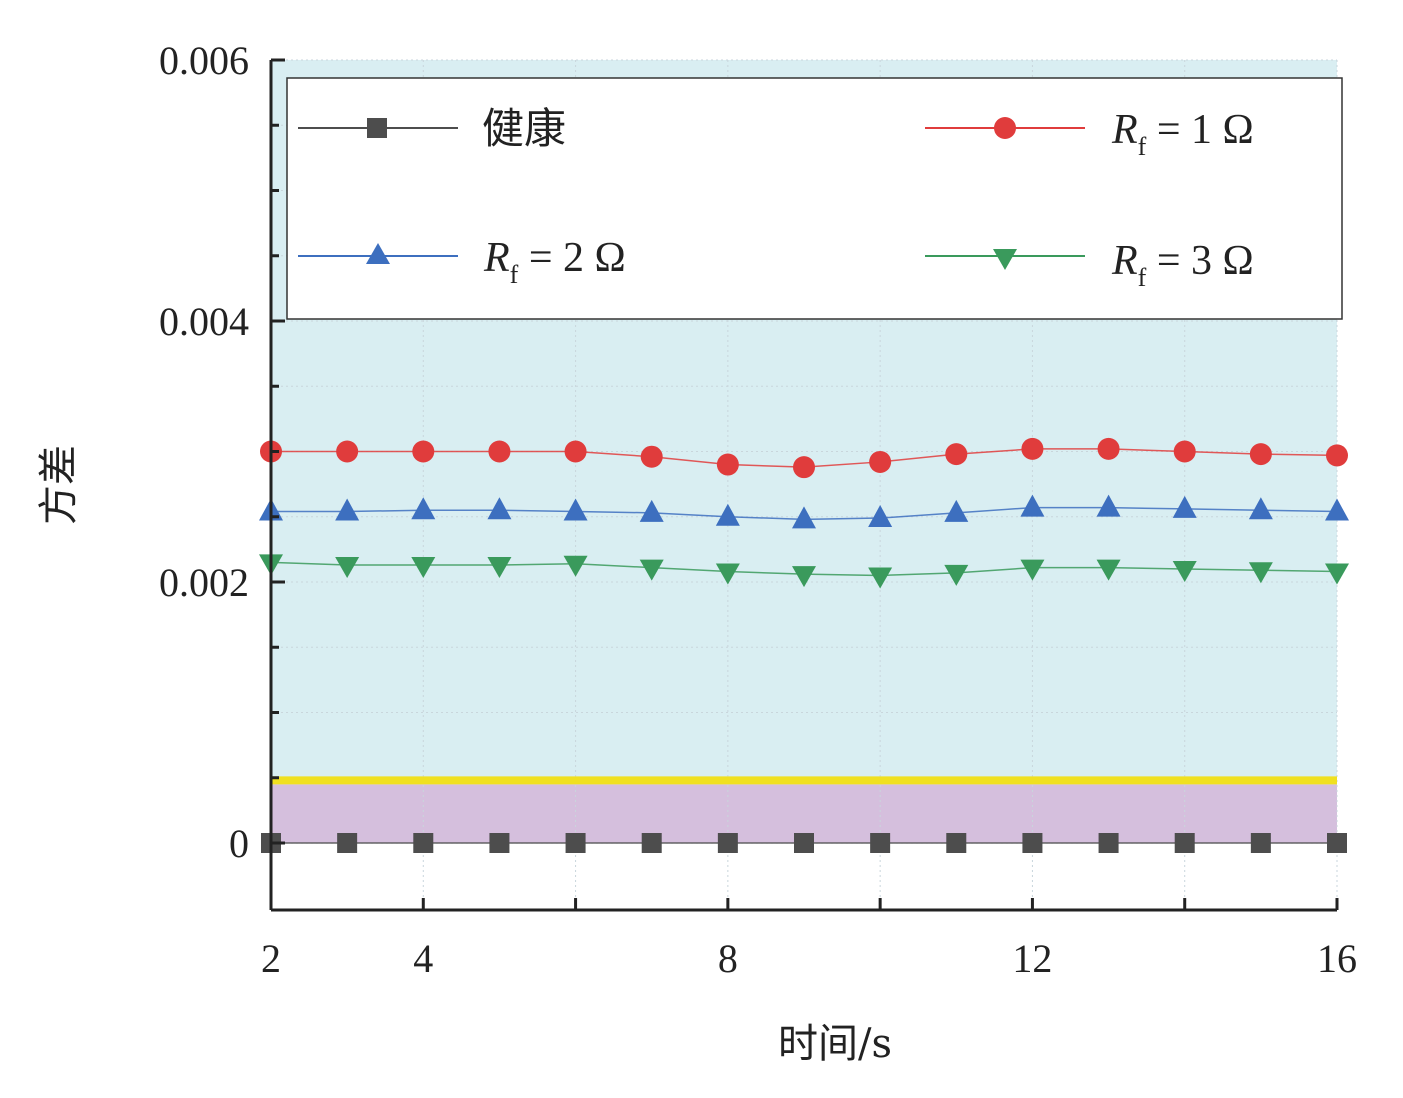 The image size is (1403, 1098). Describe the element at coordinates (462, 262) in the screenshot. I see `legend-entry-rf2: Rf = 2 Ω` at that location.